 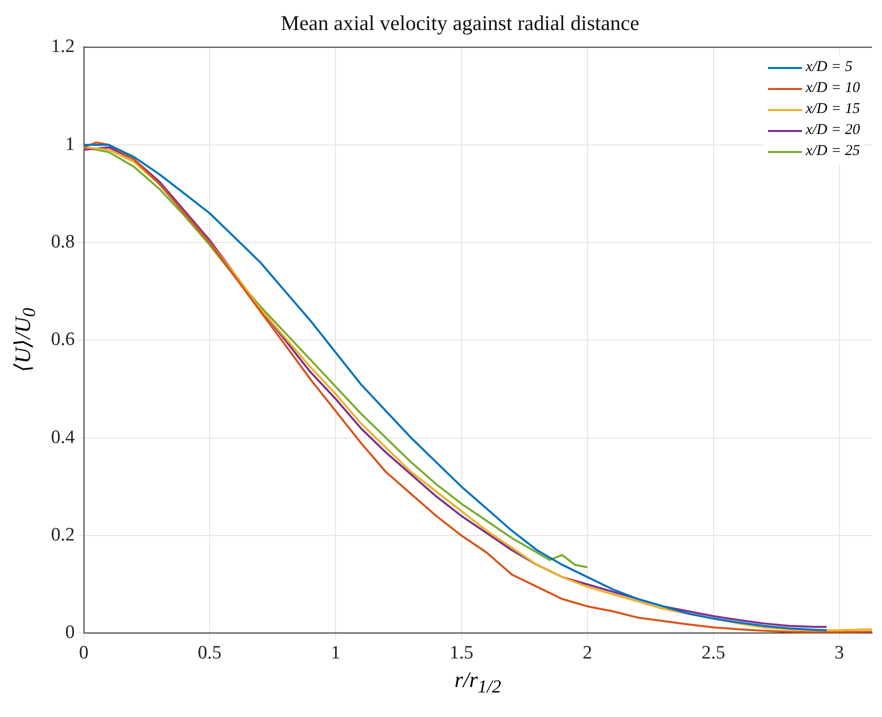 What do you see at coordinates (63, 242) in the screenshot?
I see `y-tick-label: 0.8` at bounding box center [63, 242].